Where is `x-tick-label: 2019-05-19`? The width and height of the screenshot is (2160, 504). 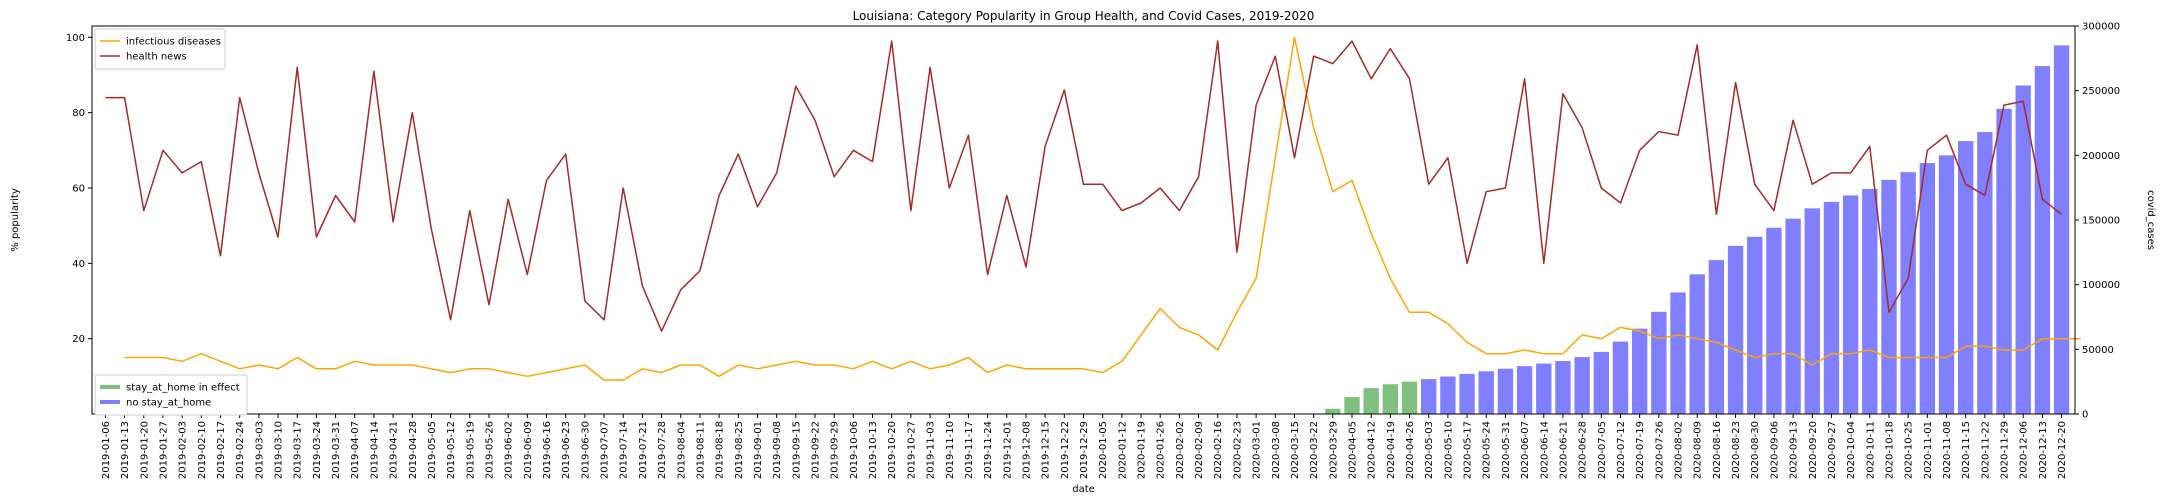 x-tick-label: 2019-05-19 is located at coordinates (470, 450).